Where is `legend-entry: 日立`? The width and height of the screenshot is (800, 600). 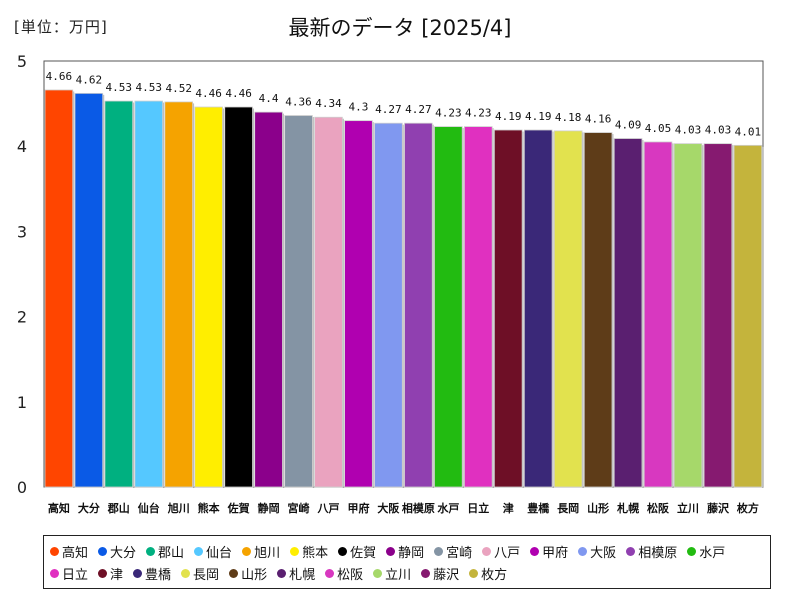 legend-entry: 日立 is located at coordinates (69, 573).